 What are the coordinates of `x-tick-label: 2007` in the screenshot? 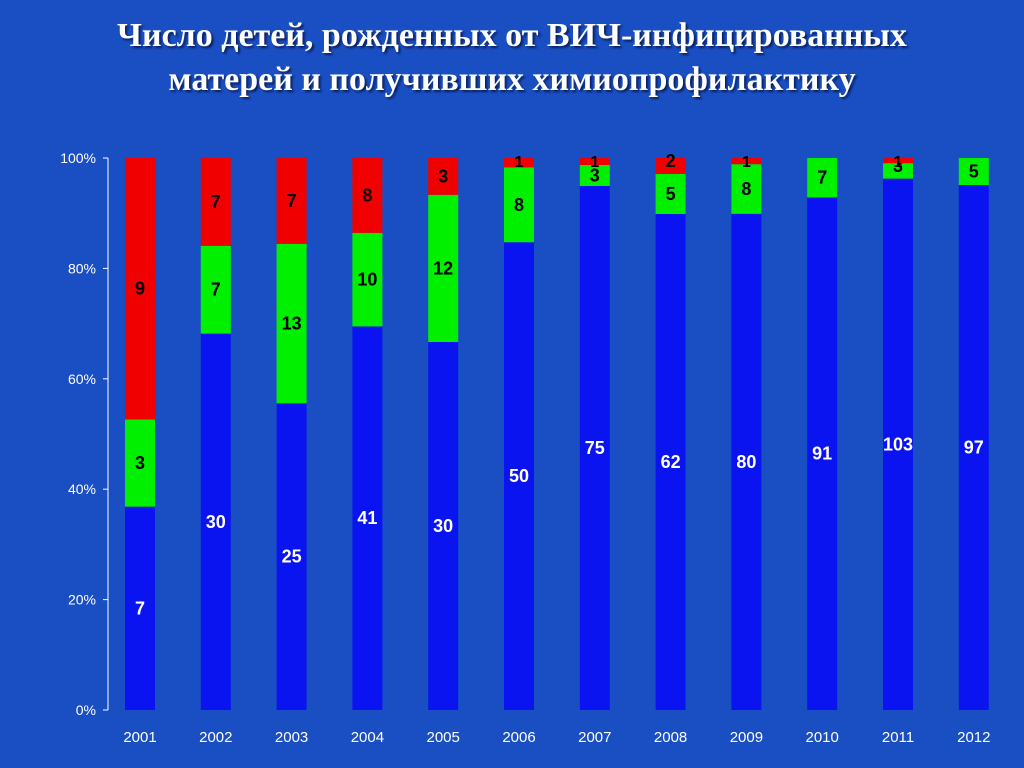 It's located at (594, 737).